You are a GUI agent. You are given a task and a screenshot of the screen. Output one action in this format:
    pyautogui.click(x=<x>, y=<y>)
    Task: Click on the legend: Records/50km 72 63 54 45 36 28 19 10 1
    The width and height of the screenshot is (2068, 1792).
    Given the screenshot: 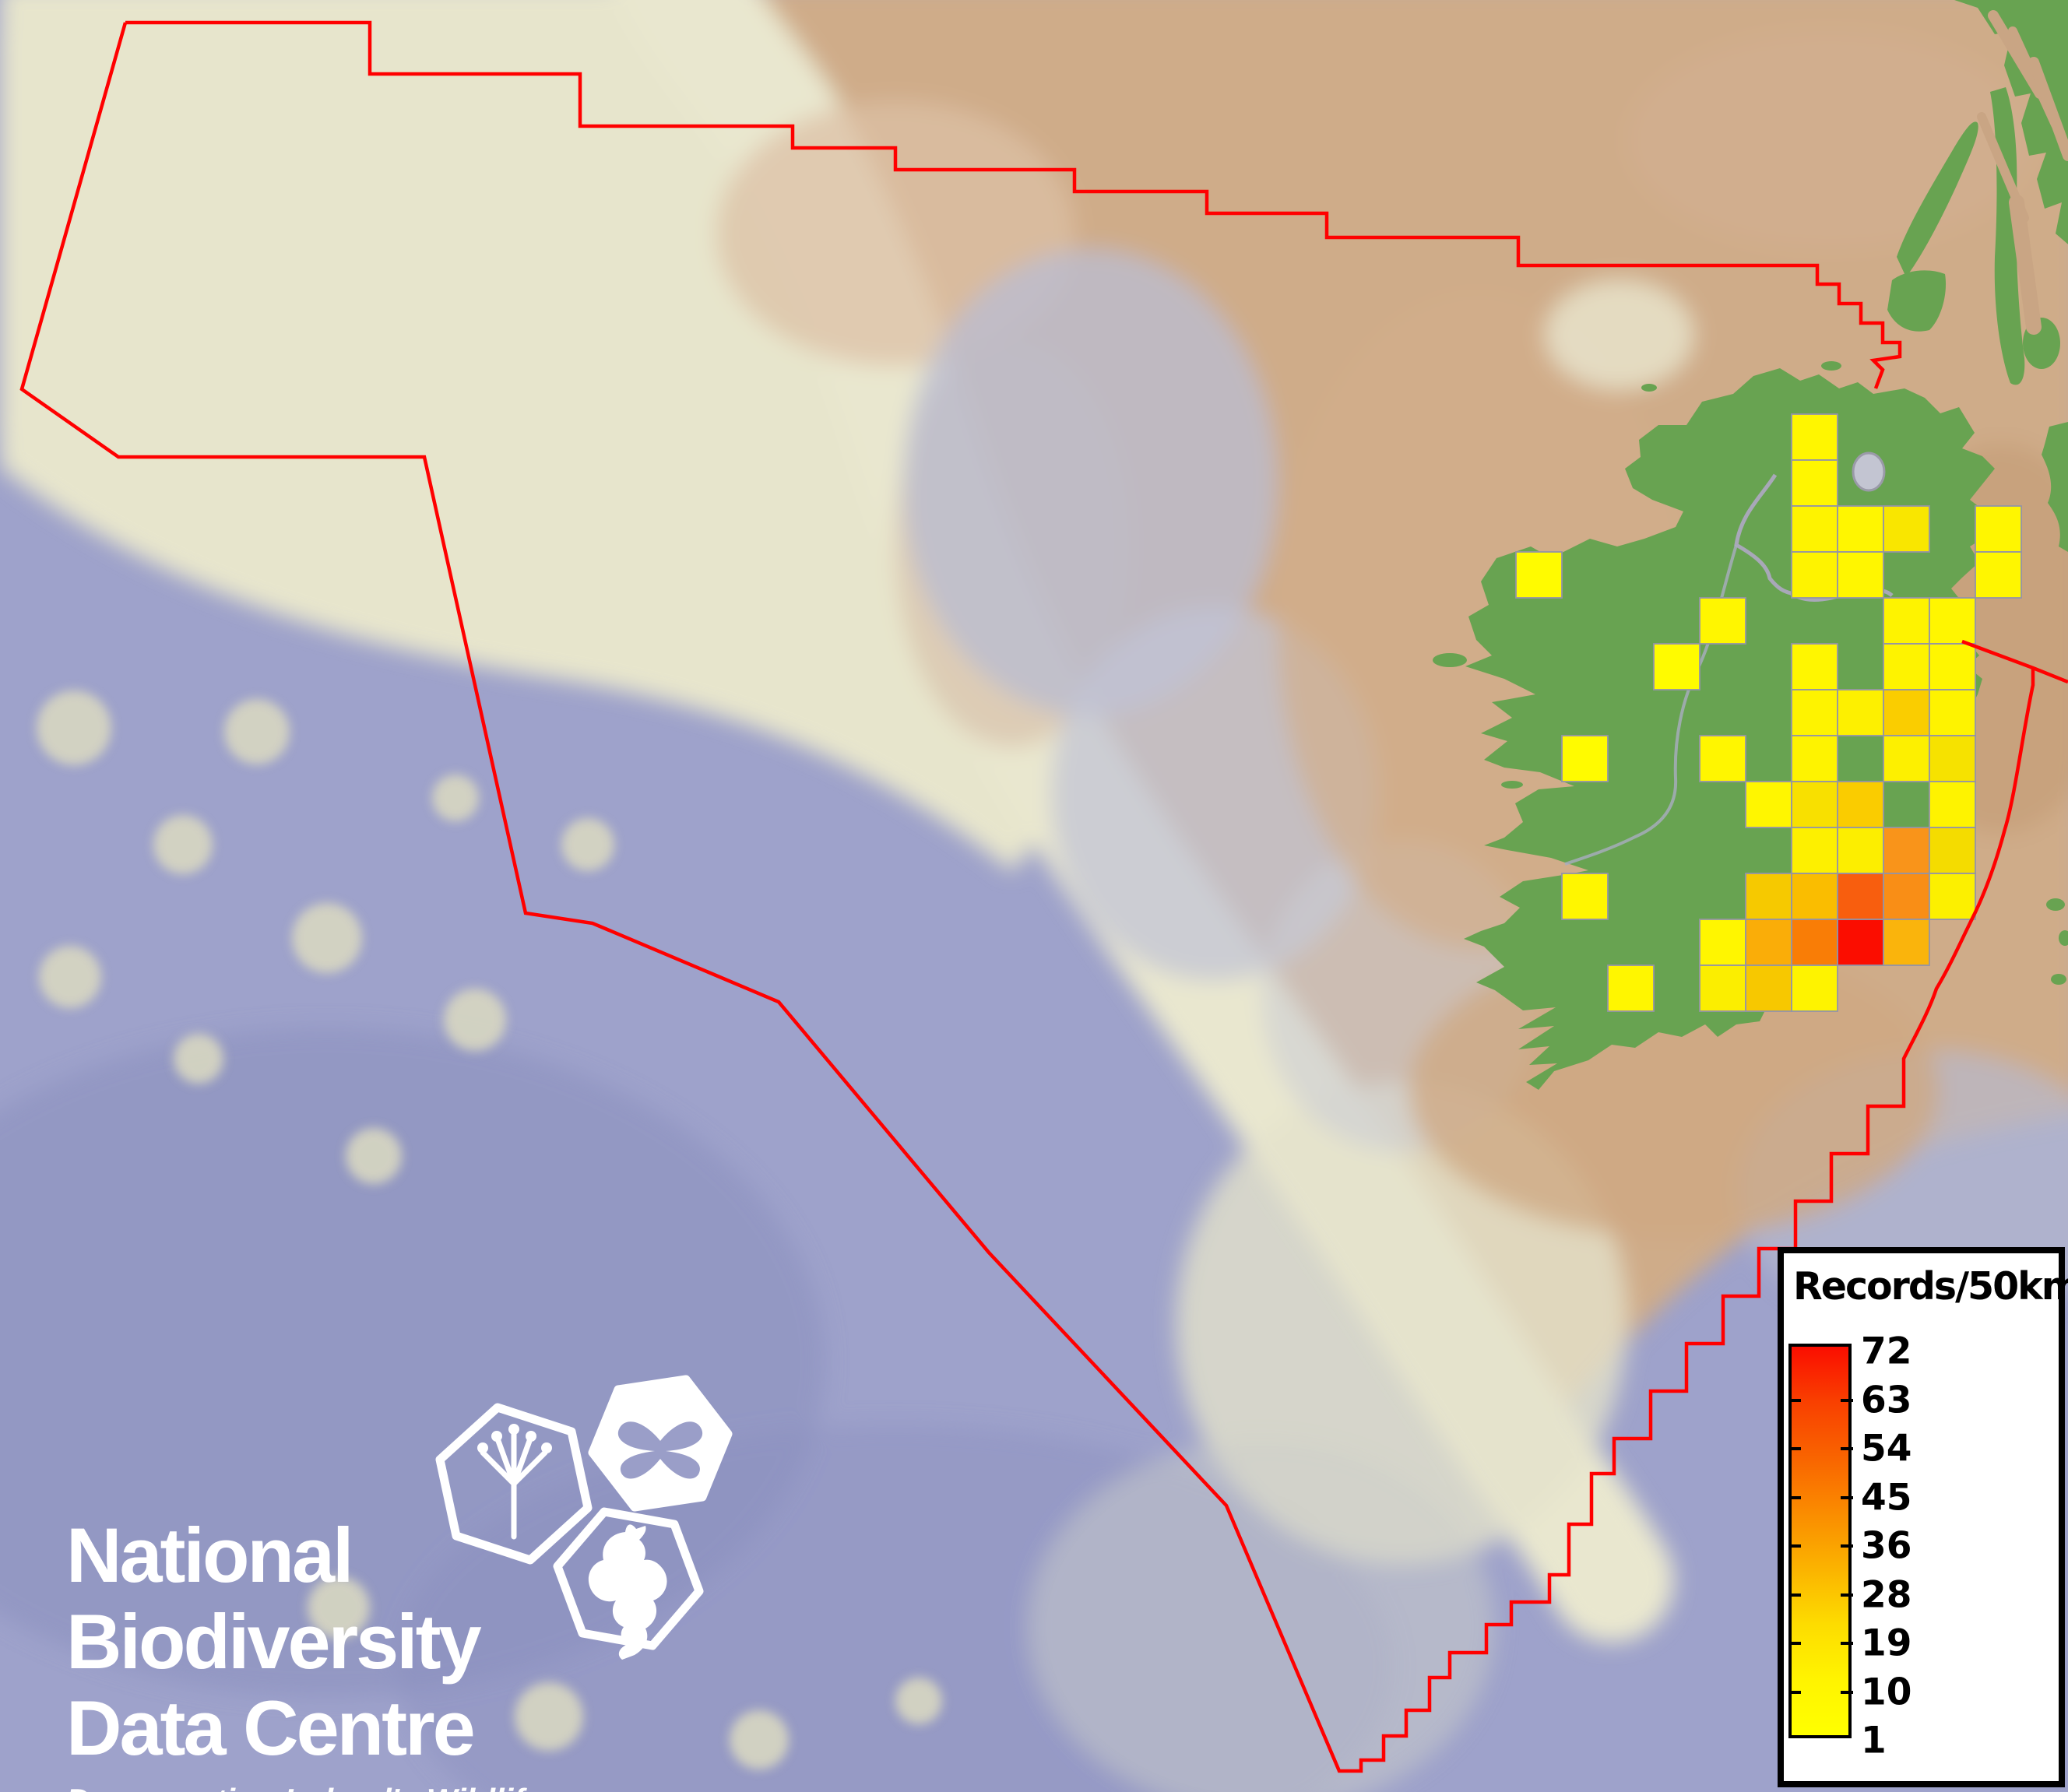 What is the action you would take?
    pyautogui.click(x=1923, y=1517)
    